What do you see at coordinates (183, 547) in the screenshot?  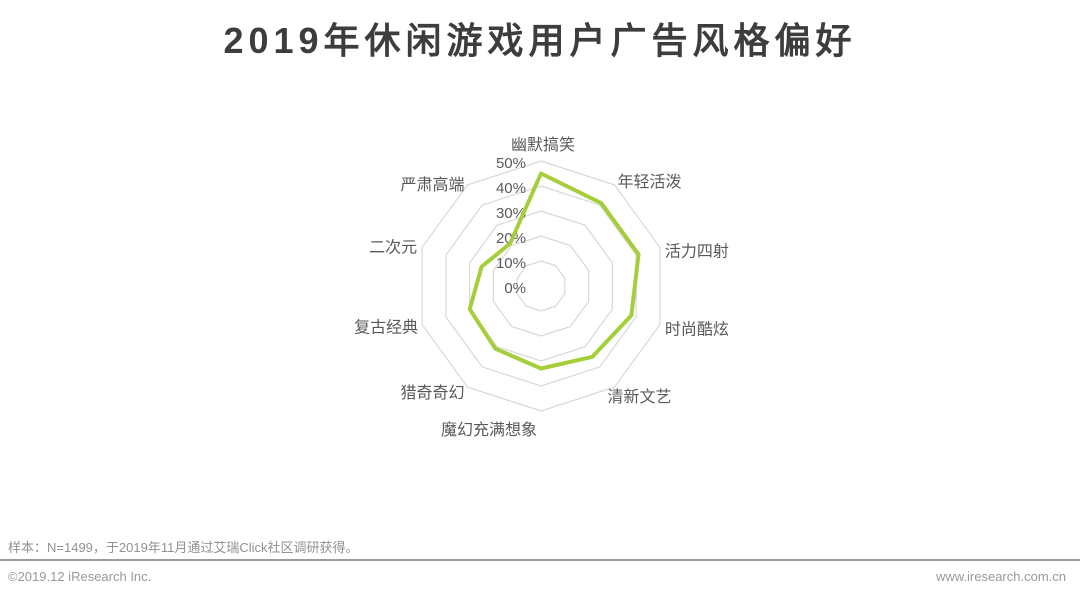 I see `sample-note: 样本：N=1499，于2019年11月通过艾瑞Click社区调研获得。` at bounding box center [183, 547].